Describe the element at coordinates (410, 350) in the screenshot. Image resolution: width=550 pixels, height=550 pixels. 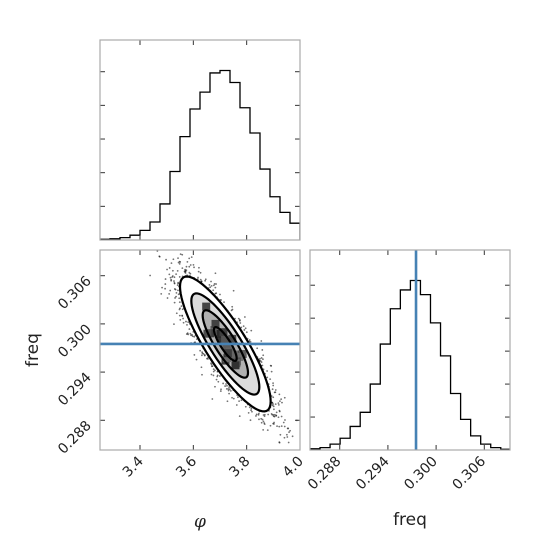
I see `histogram-freq-frame` at that location.